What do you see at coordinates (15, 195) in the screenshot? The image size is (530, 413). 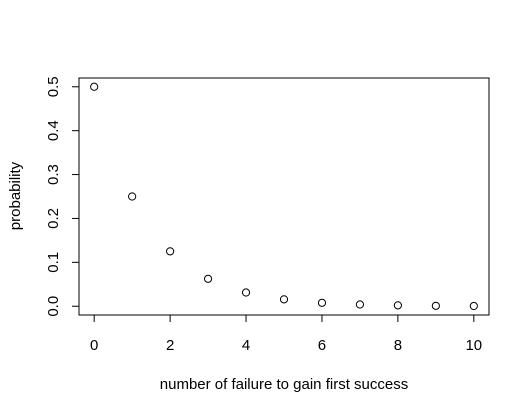 I see `y-axis-label: probability` at bounding box center [15, 195].